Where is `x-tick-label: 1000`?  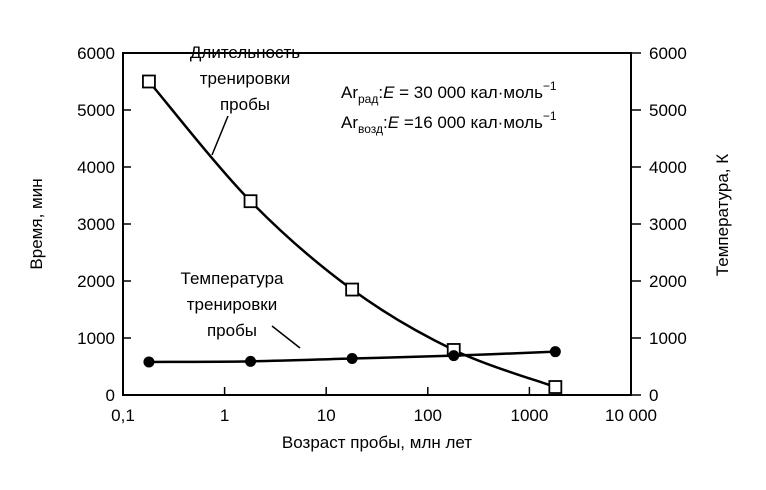 x-tick-label: 1000 is located at coordinates (529, 415).